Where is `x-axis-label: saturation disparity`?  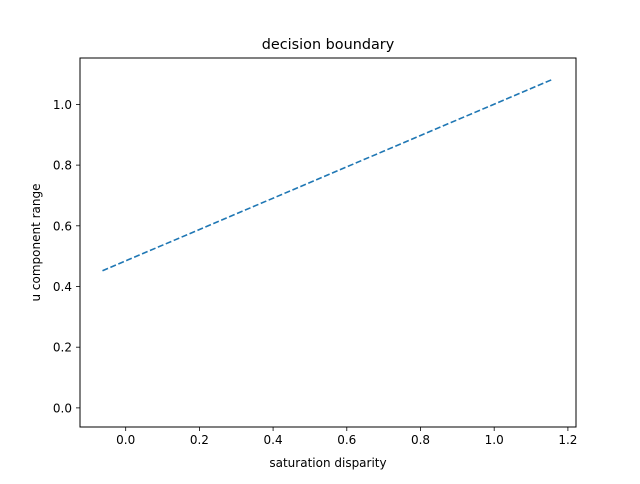
x-axis-label: saturation disparity is located at coordinates (327, 463).